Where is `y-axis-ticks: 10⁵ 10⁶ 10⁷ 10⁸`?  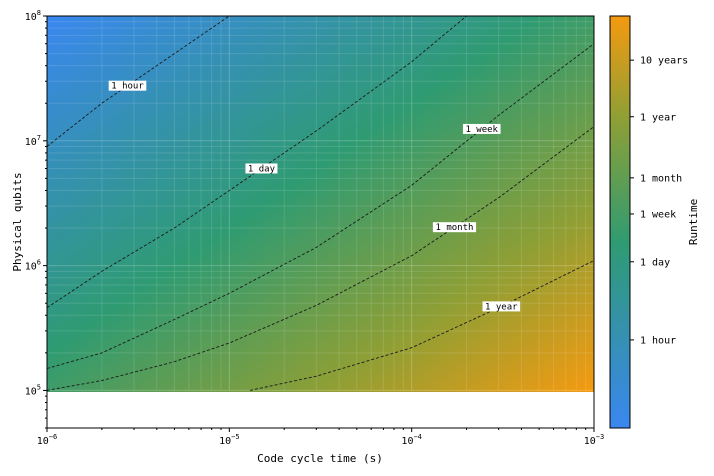
y-axis-ticks: 10⁵ 10⁶ 10⁷ 10⁸ is located at coordinates (36, 219).